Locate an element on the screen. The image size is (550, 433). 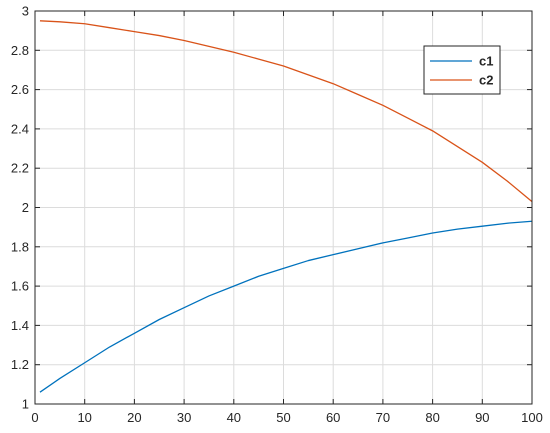
x-tick-label: 90 is located at coordinates (482, 417).